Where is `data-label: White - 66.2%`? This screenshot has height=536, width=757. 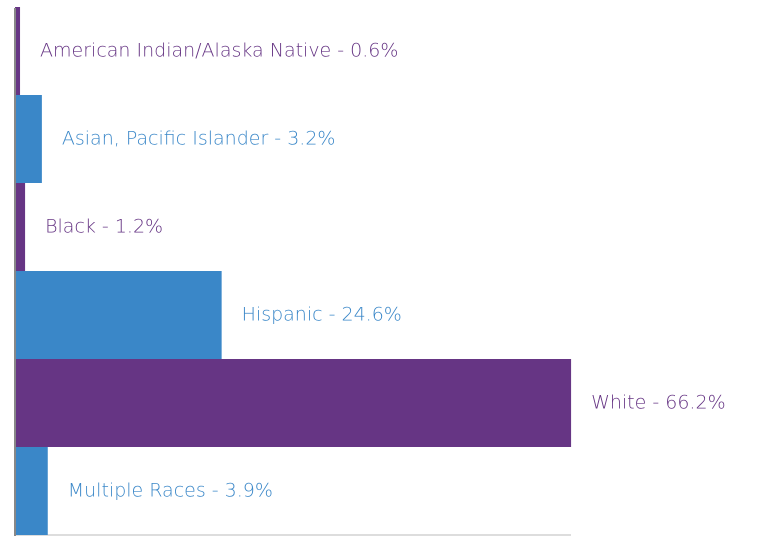
data-label: White - 66.2% is located at coordinates (658, 403).